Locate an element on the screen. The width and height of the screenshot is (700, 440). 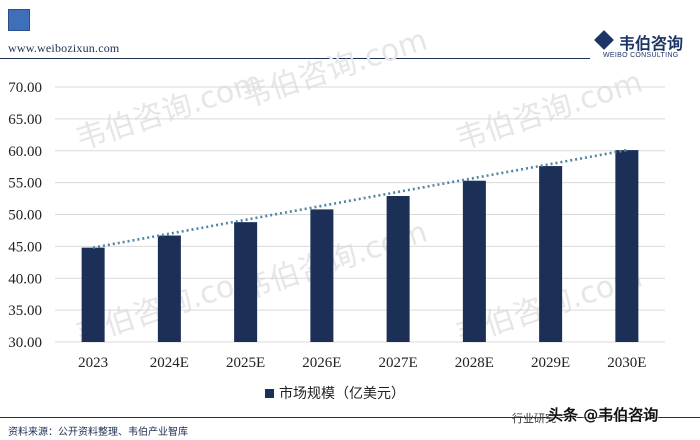
site-url: www.weibozixun.com is located at coordinates (64, 48).